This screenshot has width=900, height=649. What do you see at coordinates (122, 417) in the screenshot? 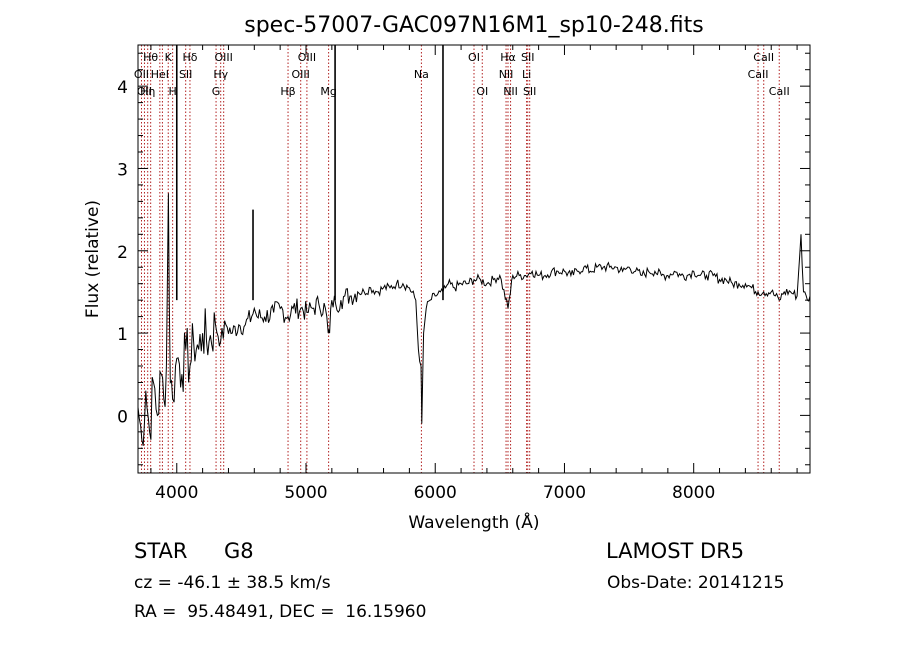
I see `y-tick-label-0: 0` at bounding box center [122, 417].